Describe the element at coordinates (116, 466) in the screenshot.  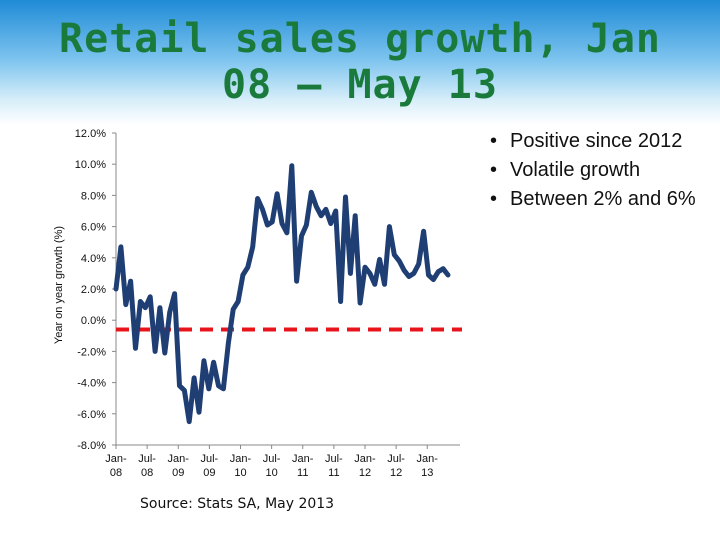
I see `x-tick-label: Jan-08` at that location.